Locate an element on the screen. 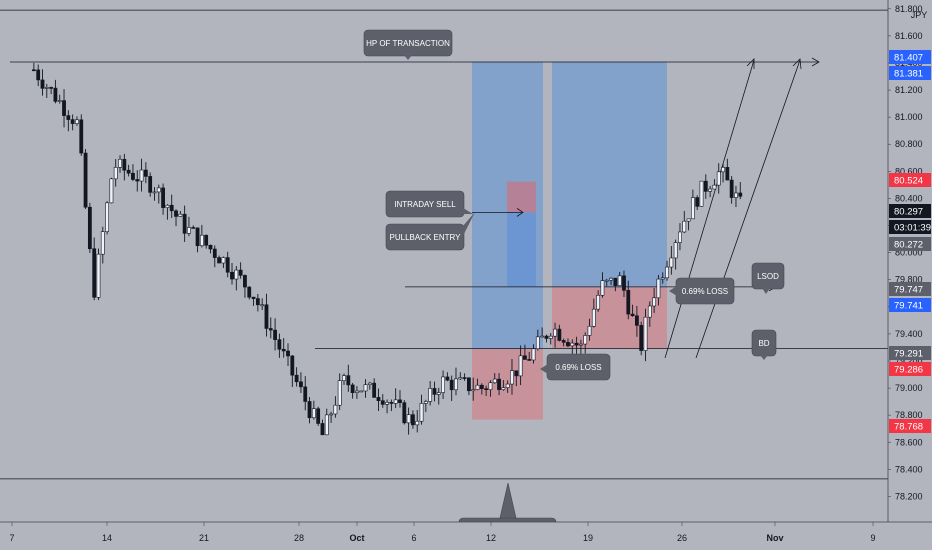  price-badge-text: 81.381 is located at coordinates (908, 74).